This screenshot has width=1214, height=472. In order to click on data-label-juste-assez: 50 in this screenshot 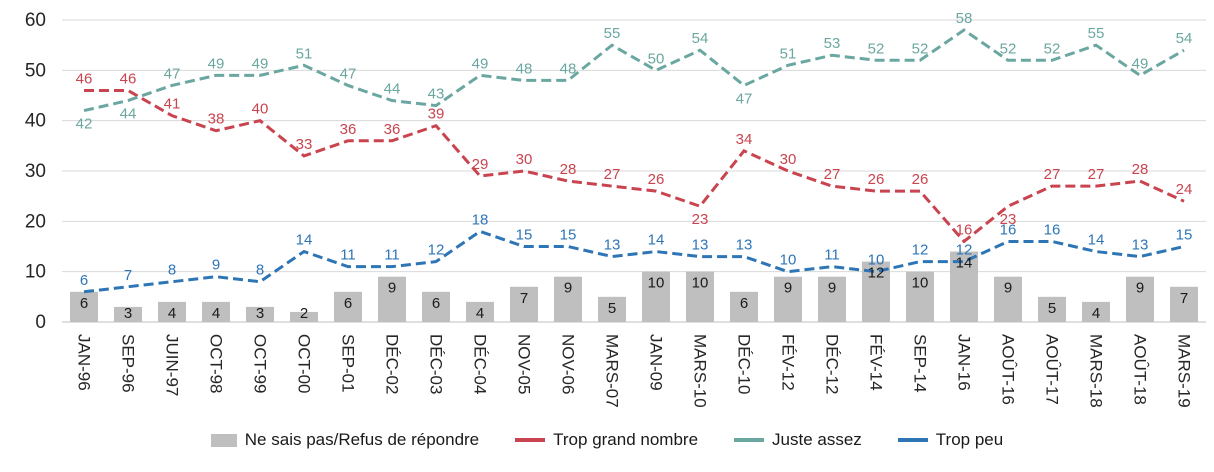, I will do `click(656, 58)`.